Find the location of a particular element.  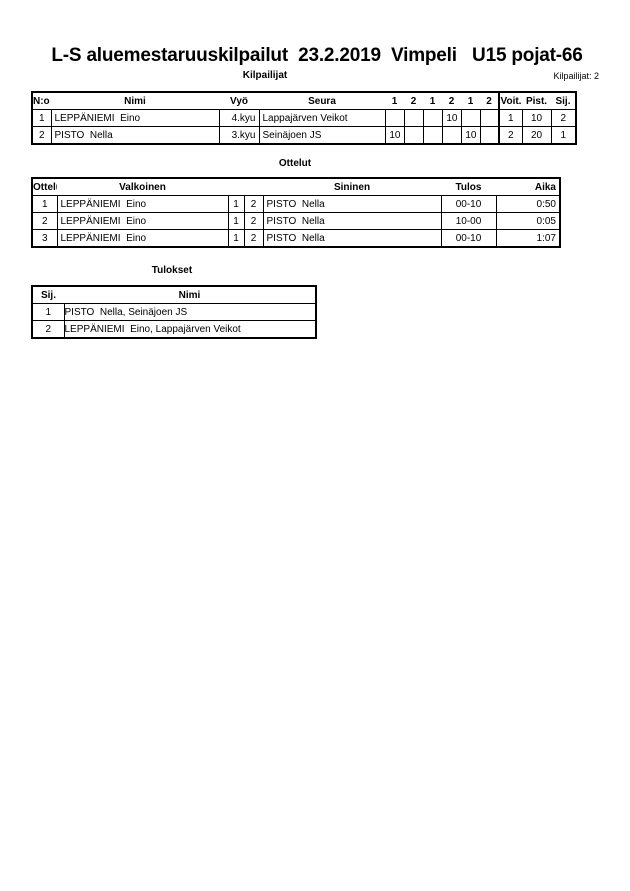

match-row: 3 LEPPÄNIEMI Eino 1 2 PISTO Nella 00-10 1:07 is located at coordinates (296, 238).